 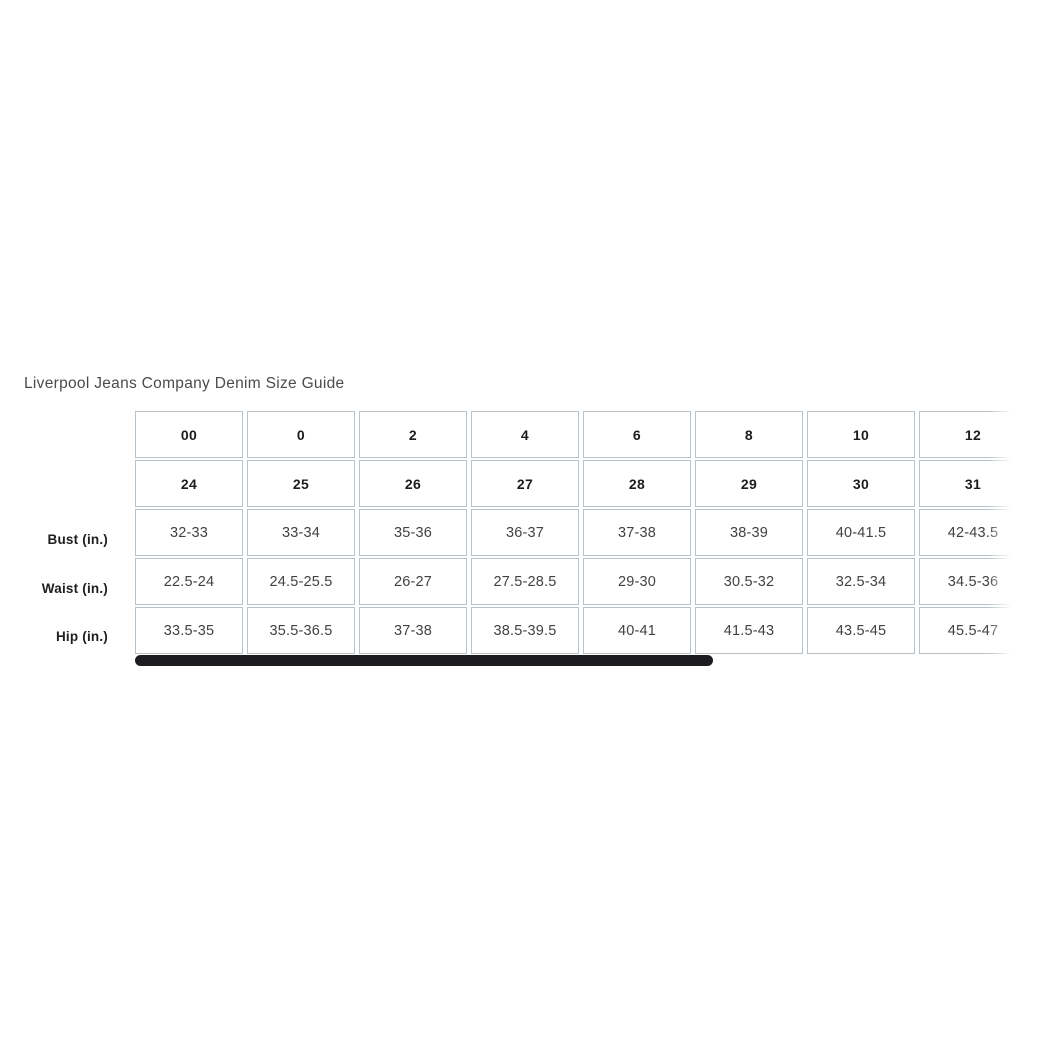 What do you see at coordinates (749, 434) in the screenshot?
I see `size-header-cell: 8` at bounding box center [749, 434].